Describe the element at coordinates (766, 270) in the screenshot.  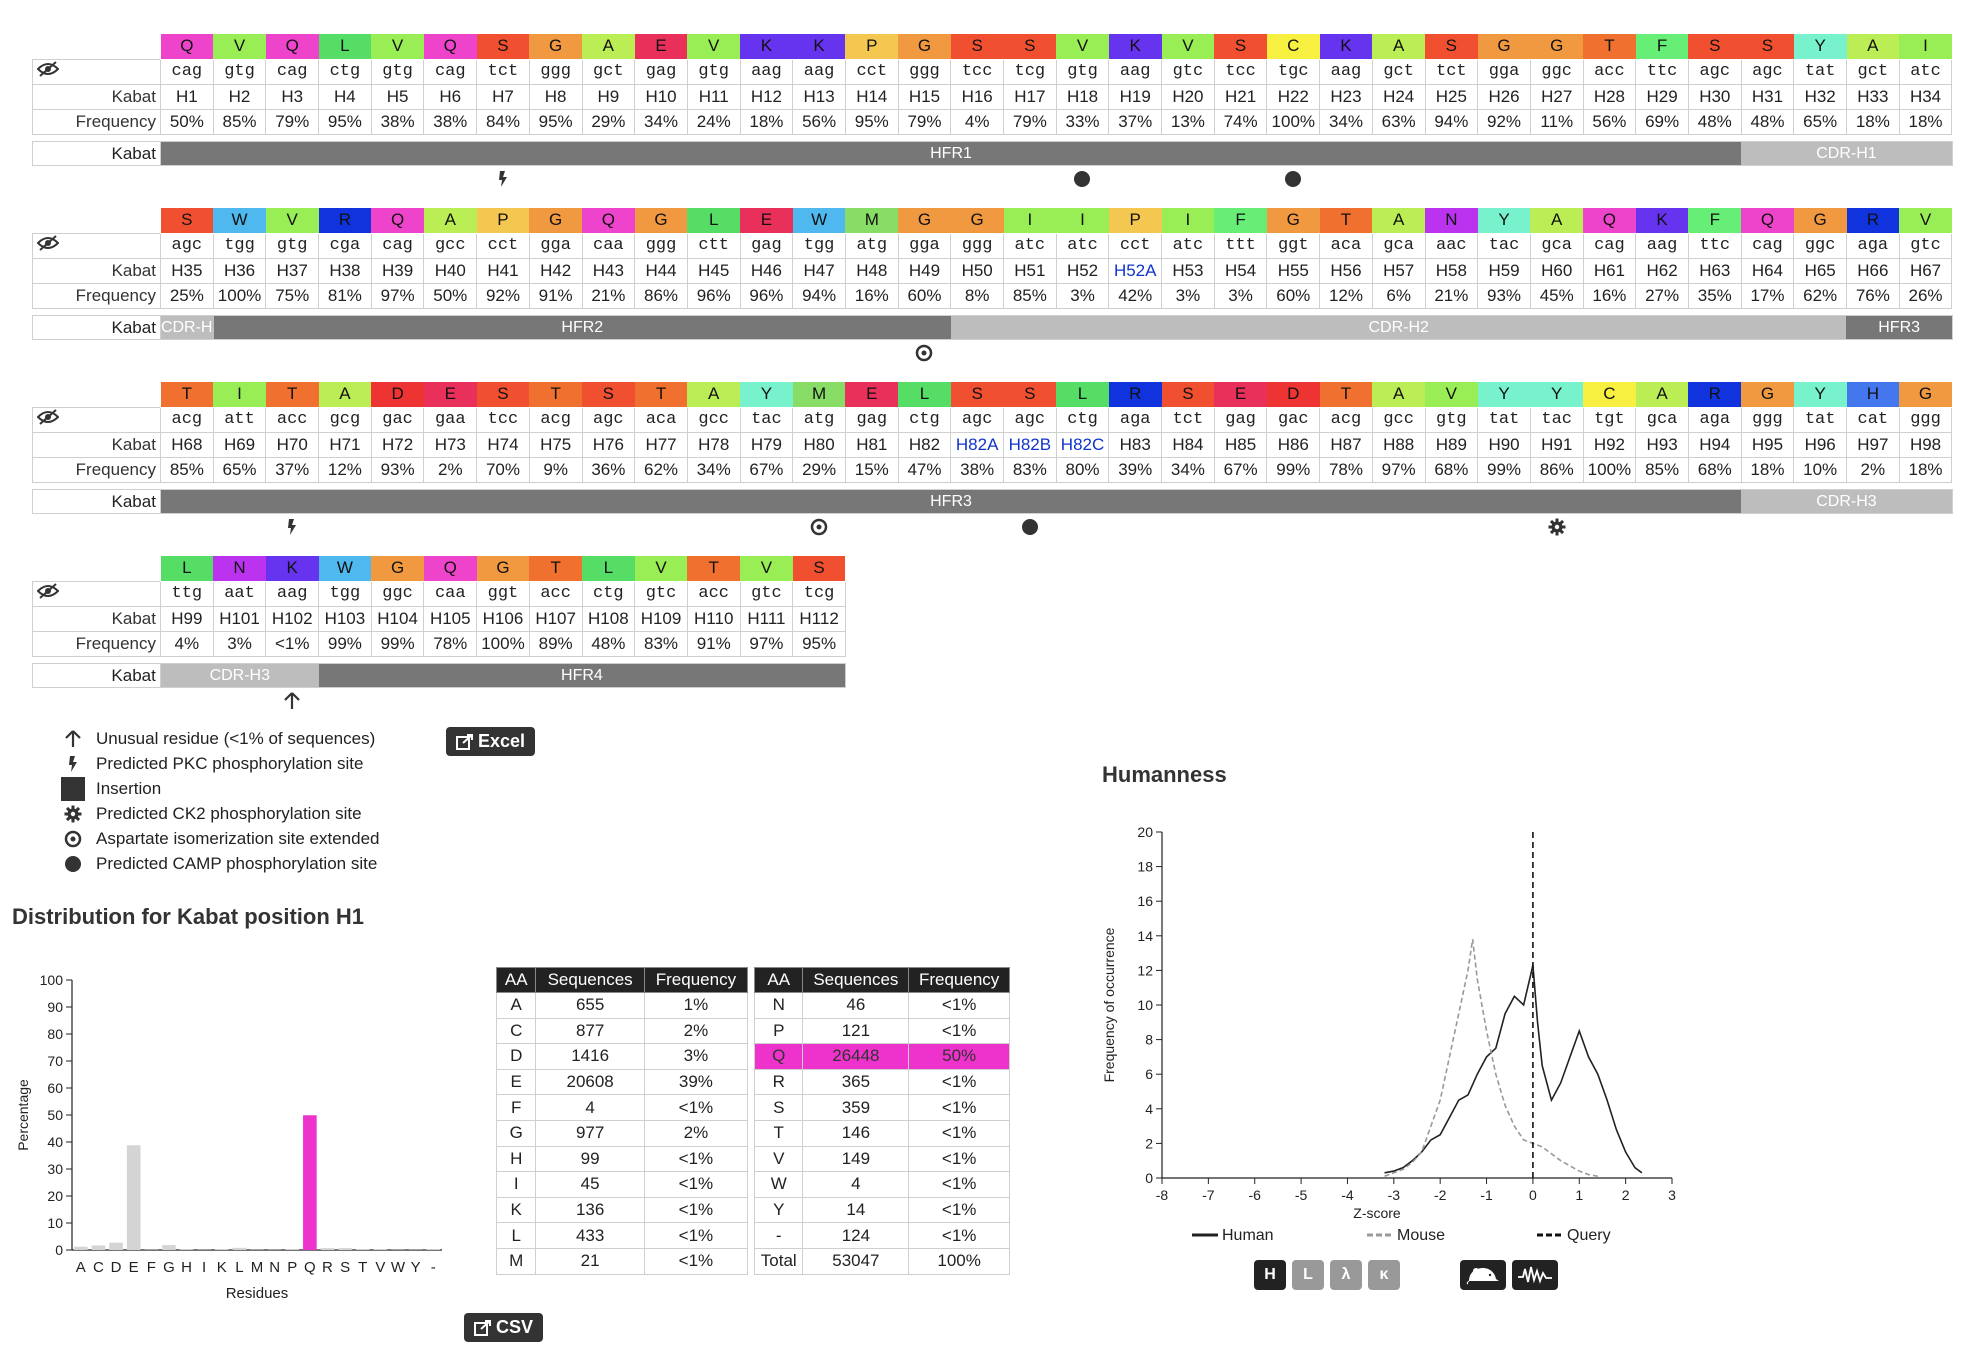
I see `kabat-cell: H46` at that location.